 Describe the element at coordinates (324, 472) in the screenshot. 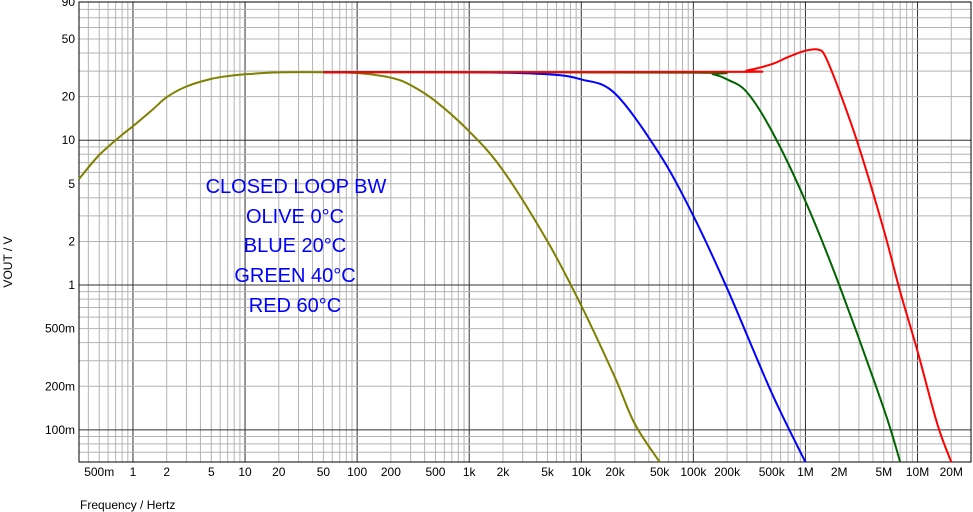

I see `x-tick-label: 50` at that location.